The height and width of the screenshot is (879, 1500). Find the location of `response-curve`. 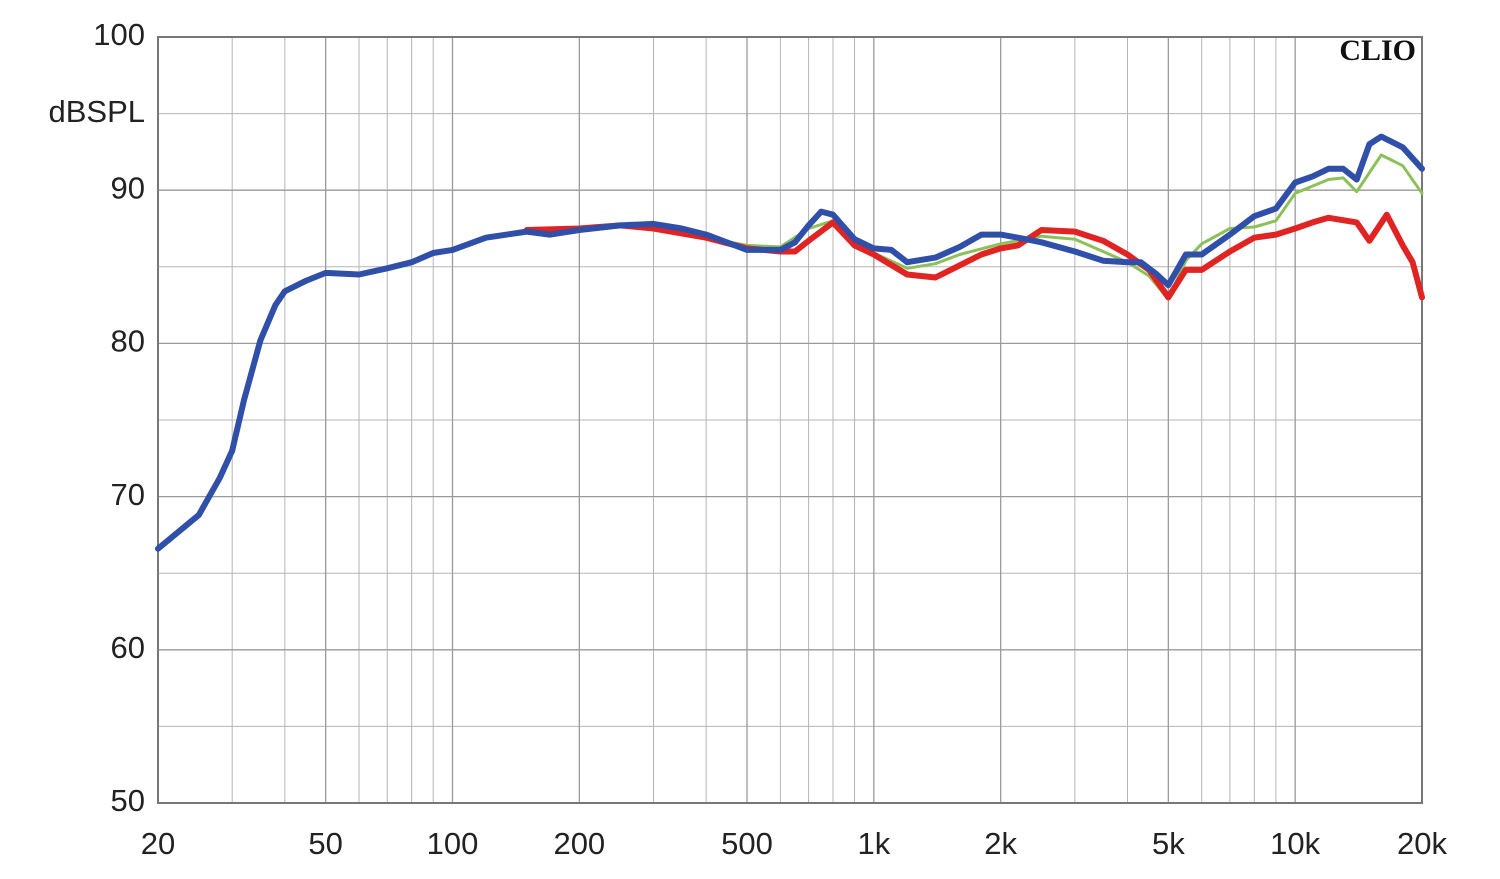

response-curve is located at coordinates (974, 227).